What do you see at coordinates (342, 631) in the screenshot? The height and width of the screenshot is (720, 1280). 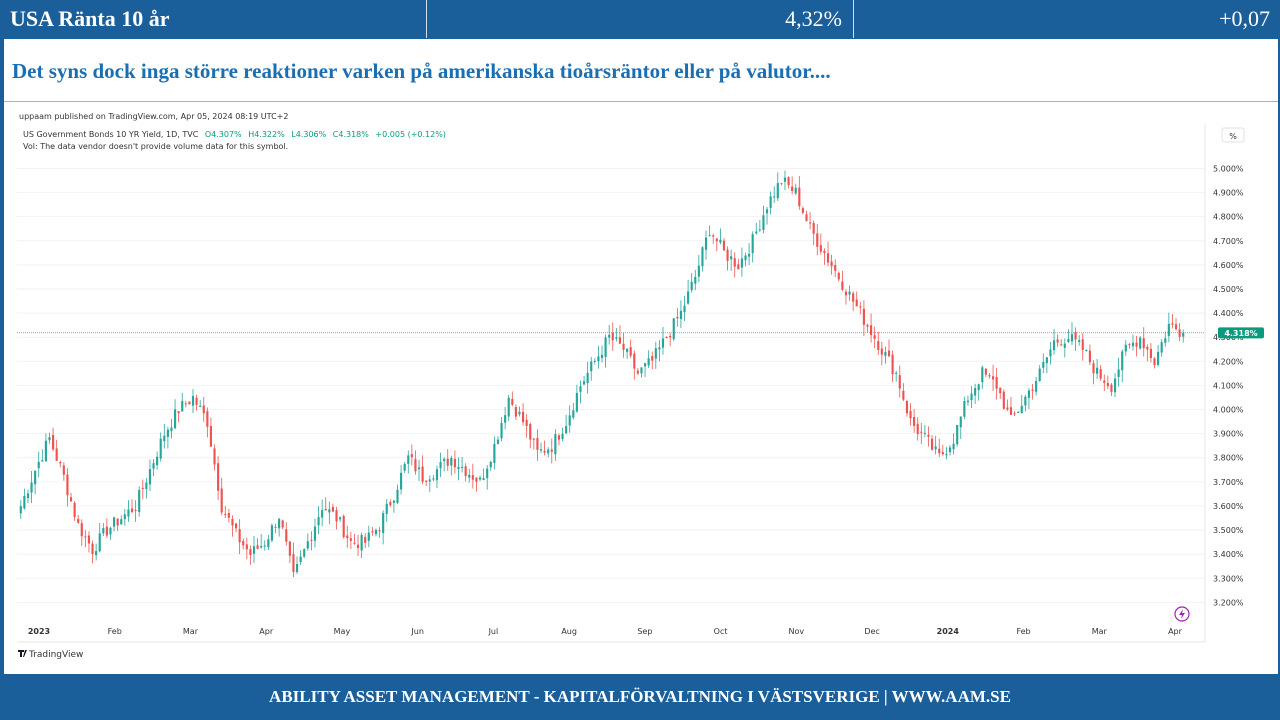 I see `x-tick-label: May` at bounding box center [342, 631].